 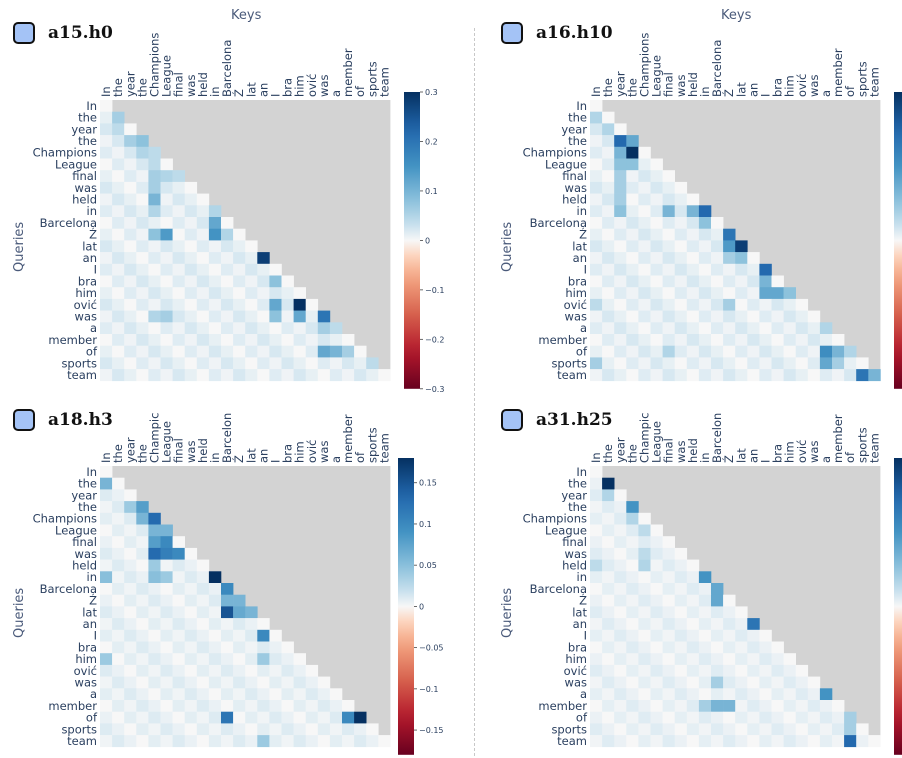 What do you see at coordinates (130, 84) in the screenshot?
I see `key-tick-label: year` at bounding box center [130, 84].